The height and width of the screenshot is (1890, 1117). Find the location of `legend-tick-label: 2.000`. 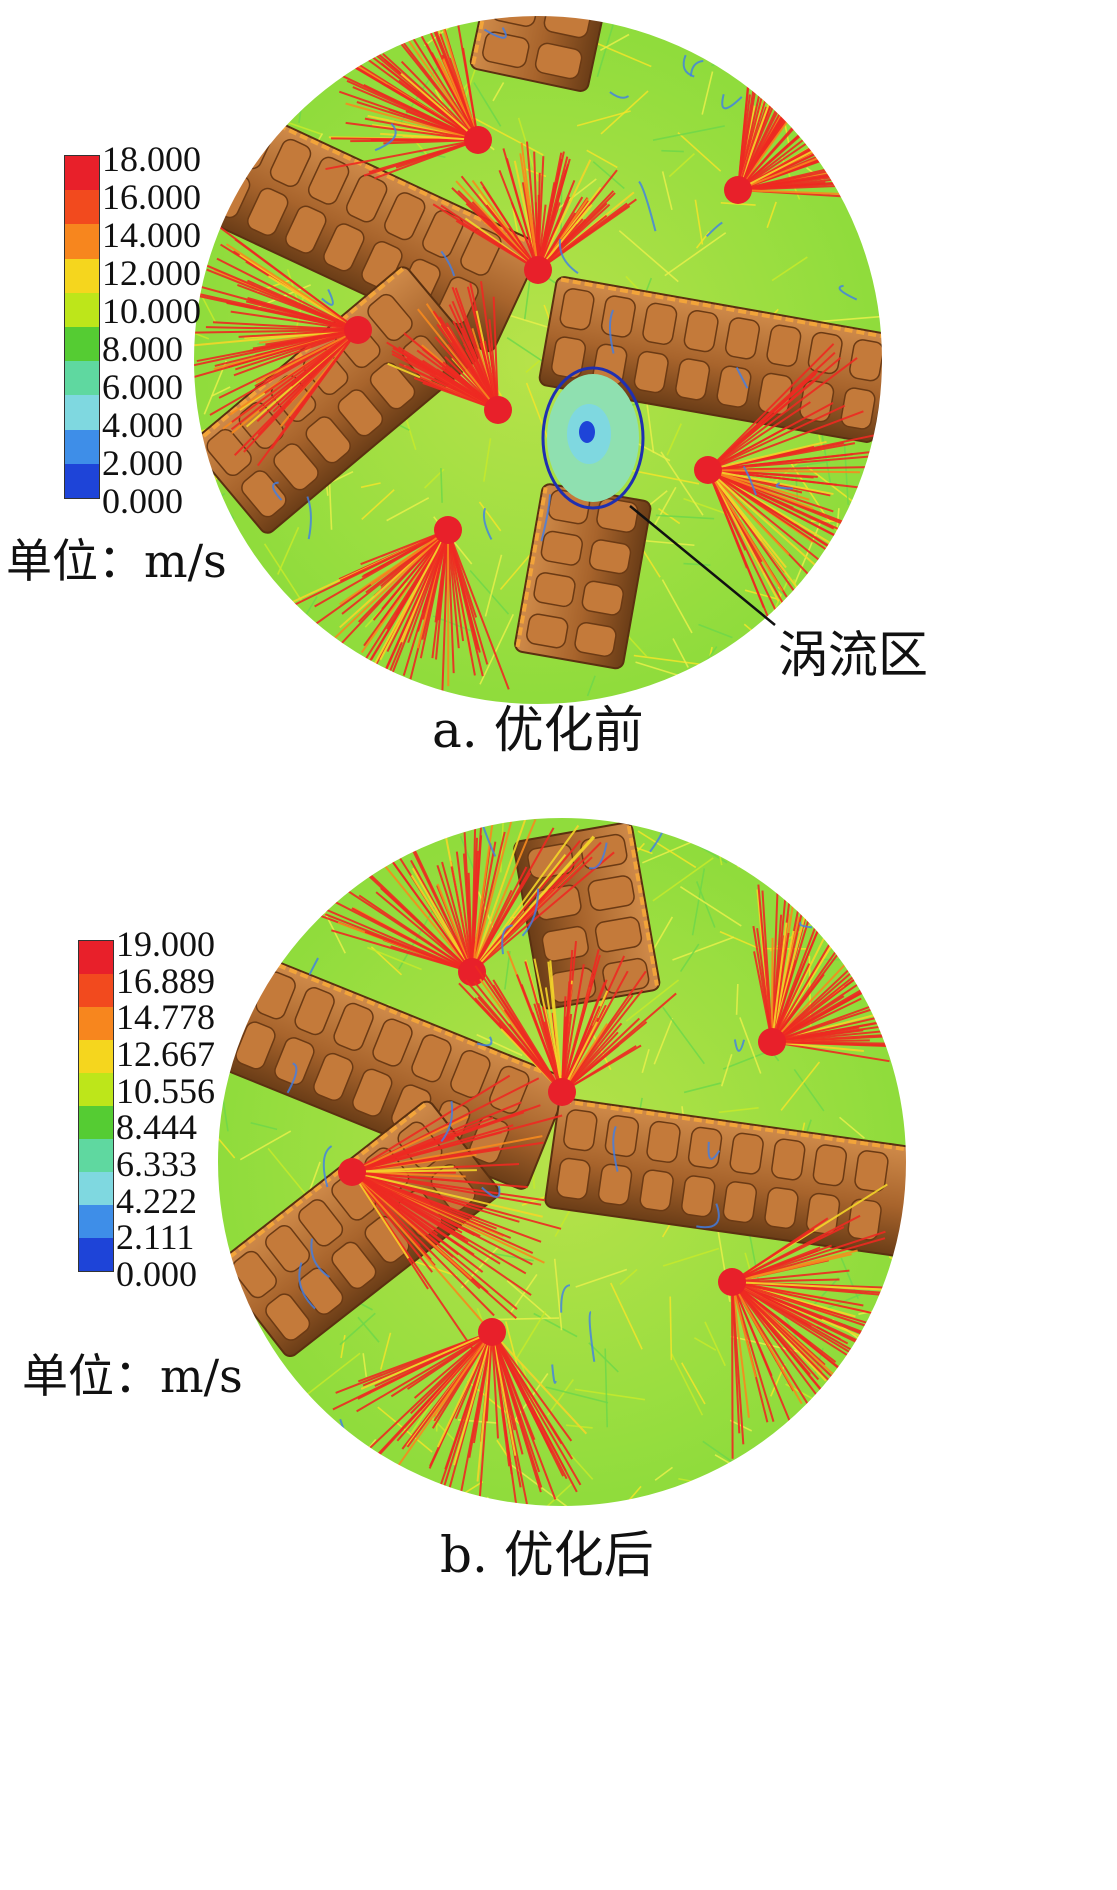

legend-tick-label: 2.000 is located at coordinates (142, 463).